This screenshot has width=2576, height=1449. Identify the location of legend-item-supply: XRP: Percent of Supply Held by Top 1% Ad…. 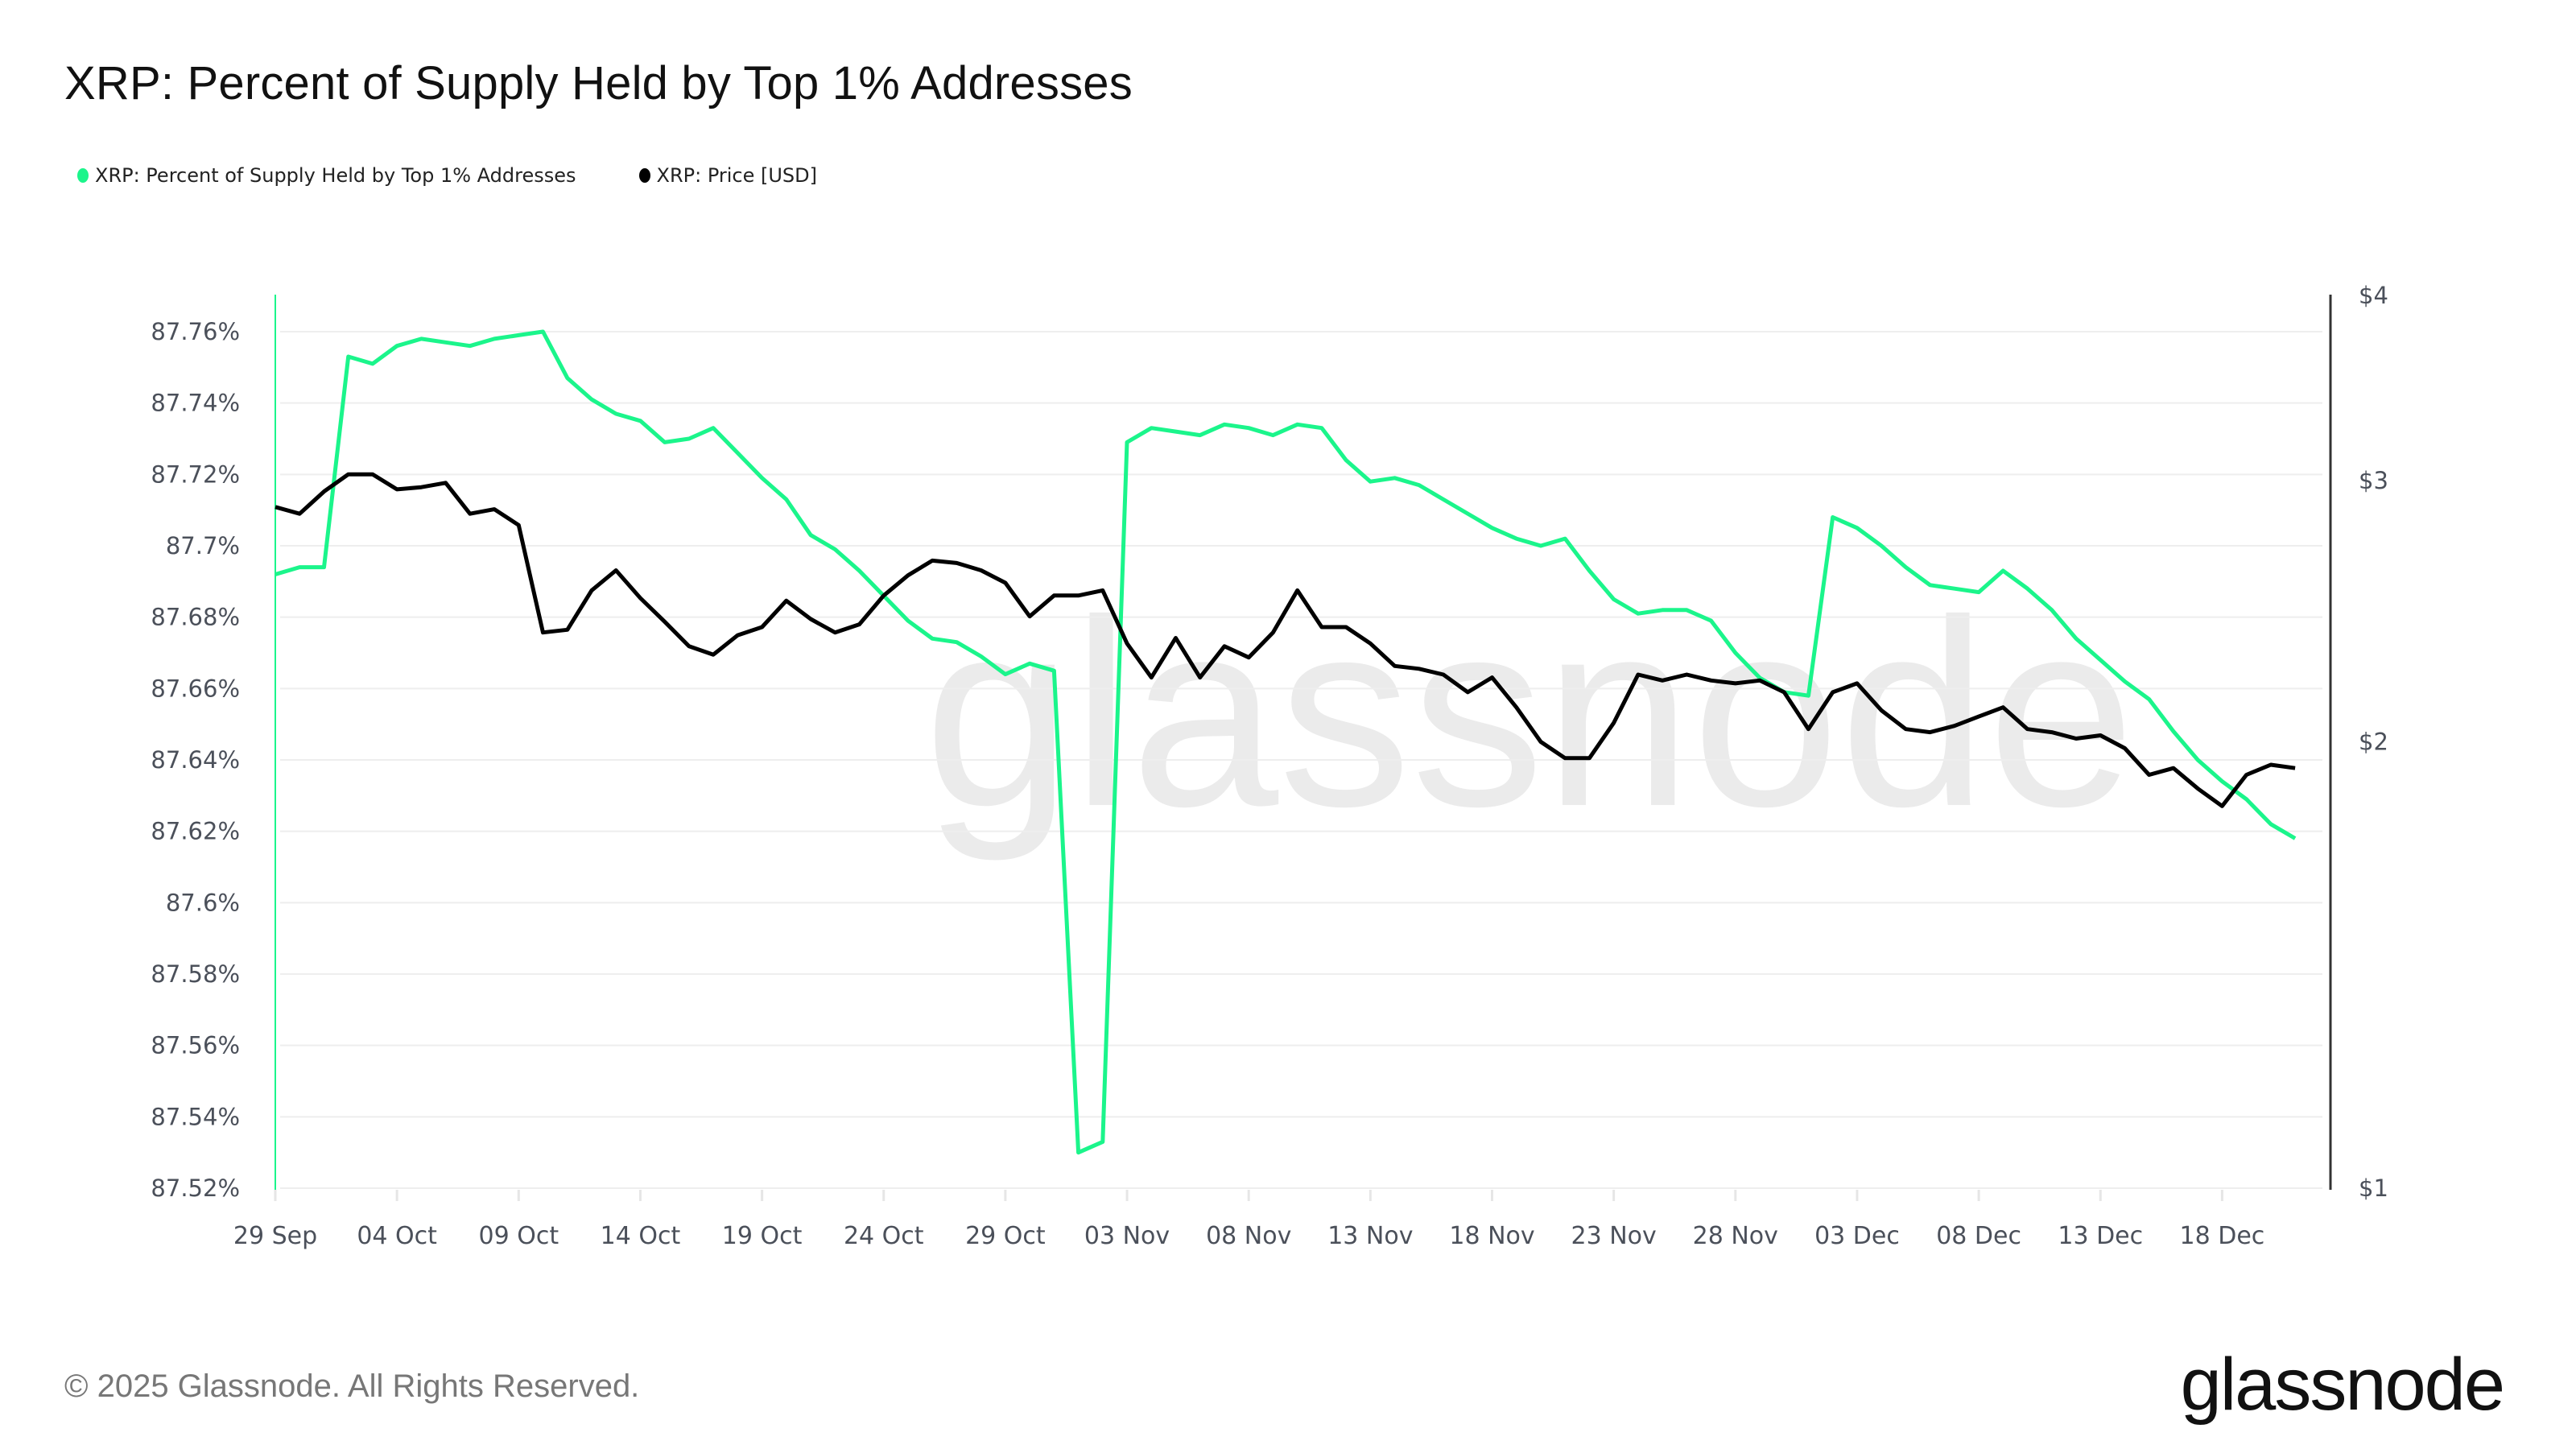
(326, 175).